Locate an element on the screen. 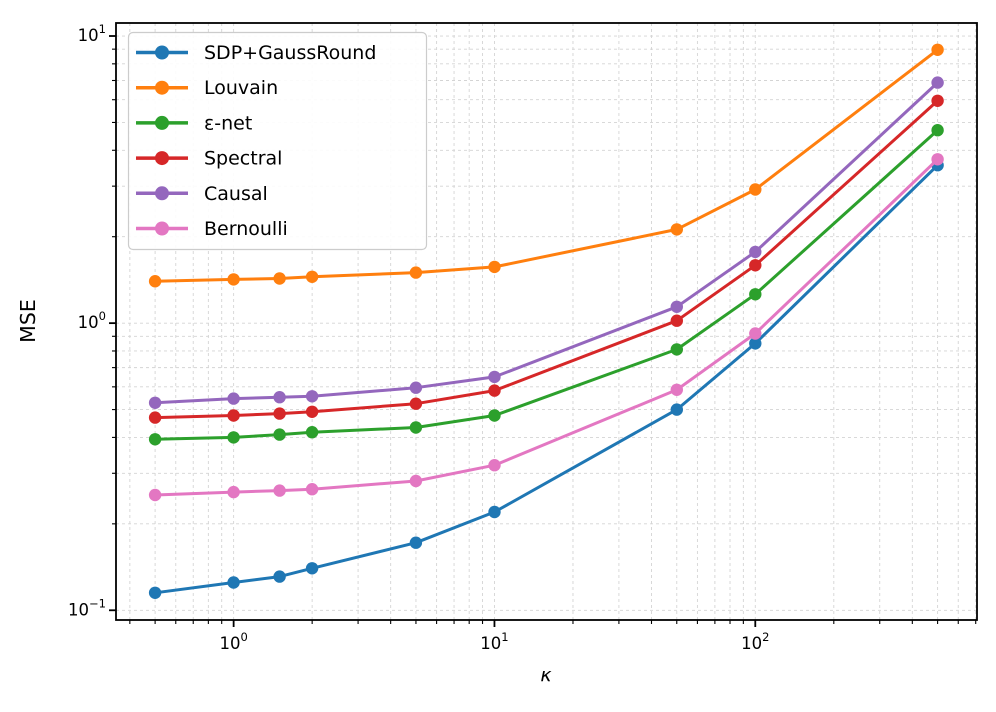 This screenshot has width=996, height=712. legend-item-bernoulli: Bernoulli is located at coordinates (212, 229).